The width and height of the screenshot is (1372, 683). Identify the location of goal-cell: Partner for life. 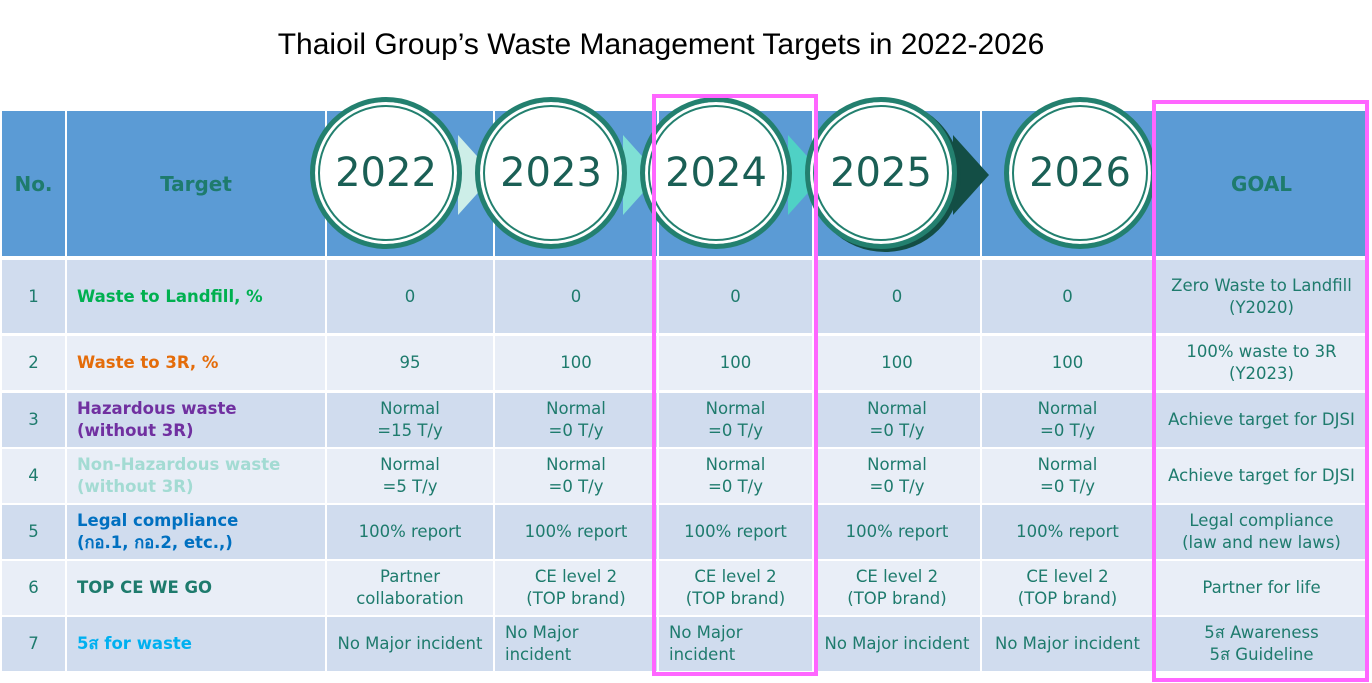
(1261, 588).